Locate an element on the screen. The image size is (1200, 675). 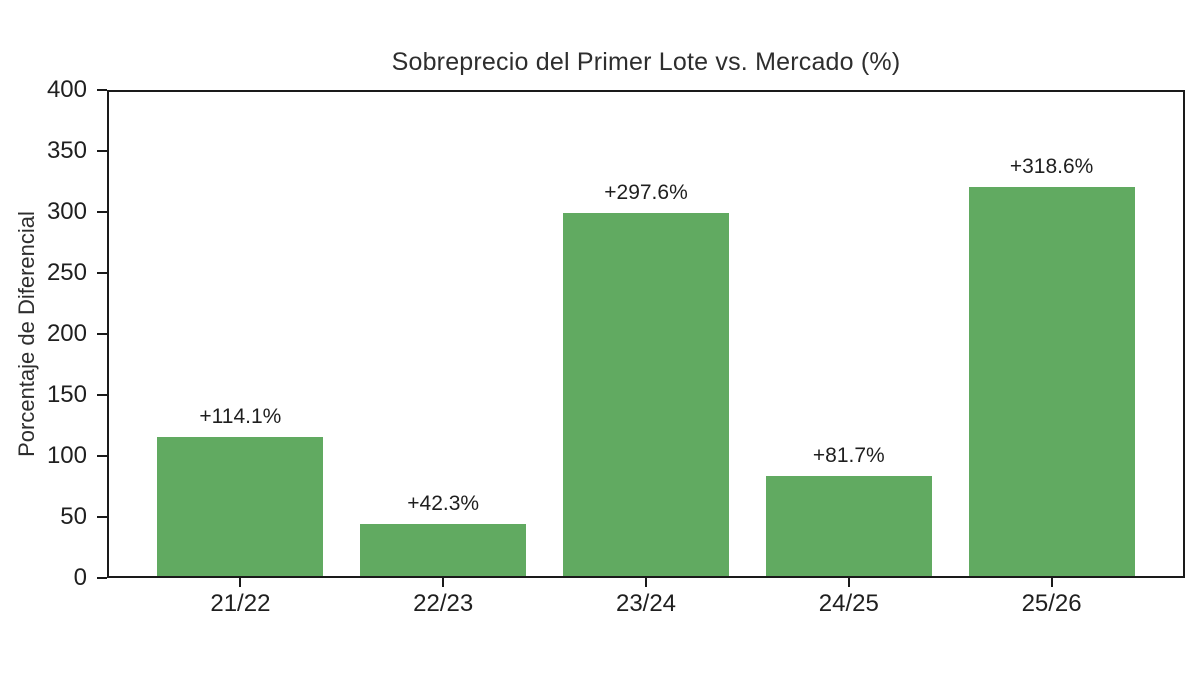
x-tick-label: 22/23 is located at coordinates (443, 603).